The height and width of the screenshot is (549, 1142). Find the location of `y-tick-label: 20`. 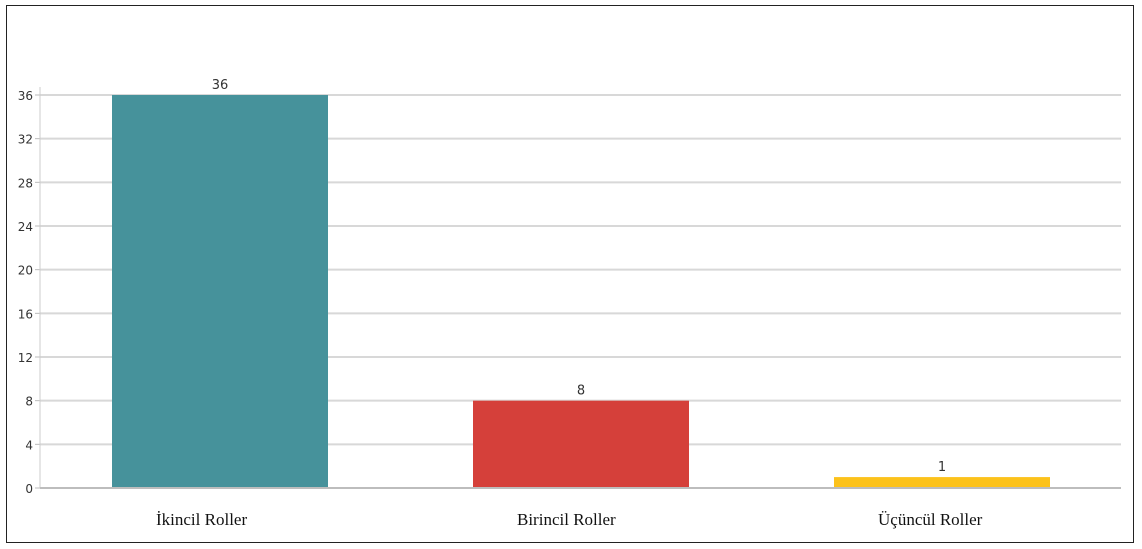

y-tick-label: 20 is located at coordinates (25, 271).